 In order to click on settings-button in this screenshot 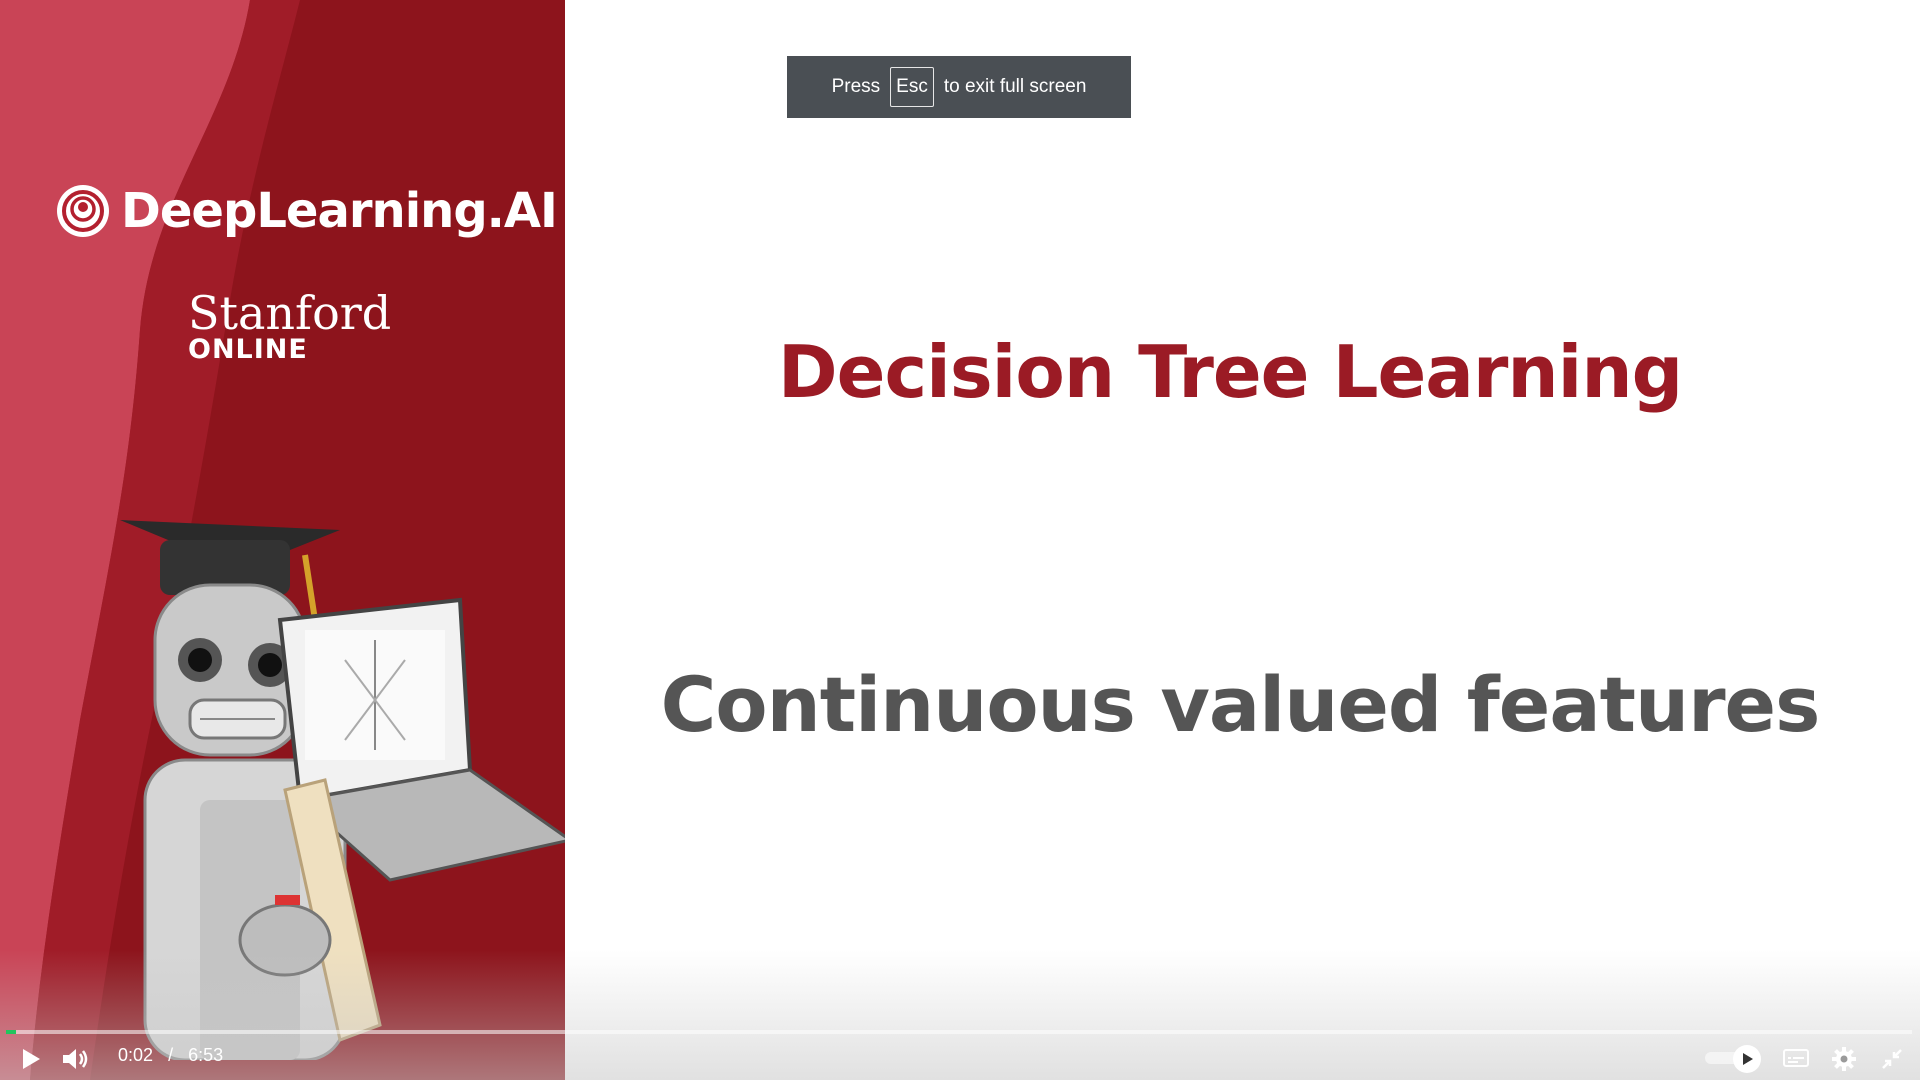, I will do `click(1844, 1059)`.